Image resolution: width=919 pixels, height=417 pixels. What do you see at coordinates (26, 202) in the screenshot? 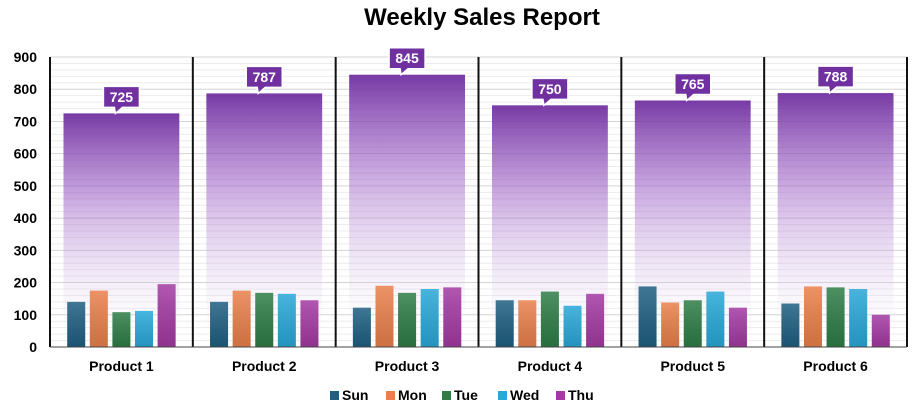
I see `y-axis: 0 100 200 300 400 500 600 700 800 900` at bounding box center [26, 202].